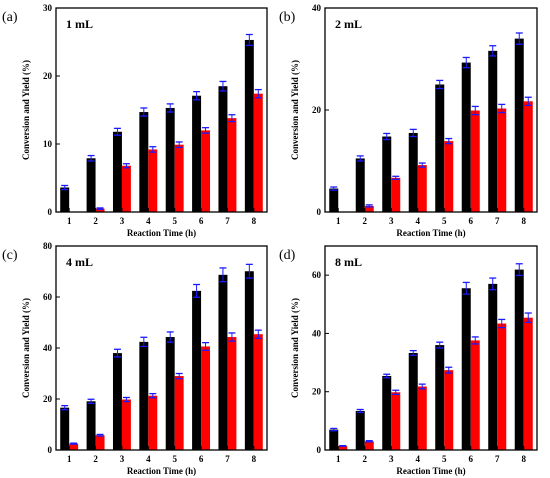 This screenshot has width=550, height=478. What do you see at coordinates (79, 24) in the screenshot?
I see `chart-title: 1 mL` at bounding box center [79, 24].